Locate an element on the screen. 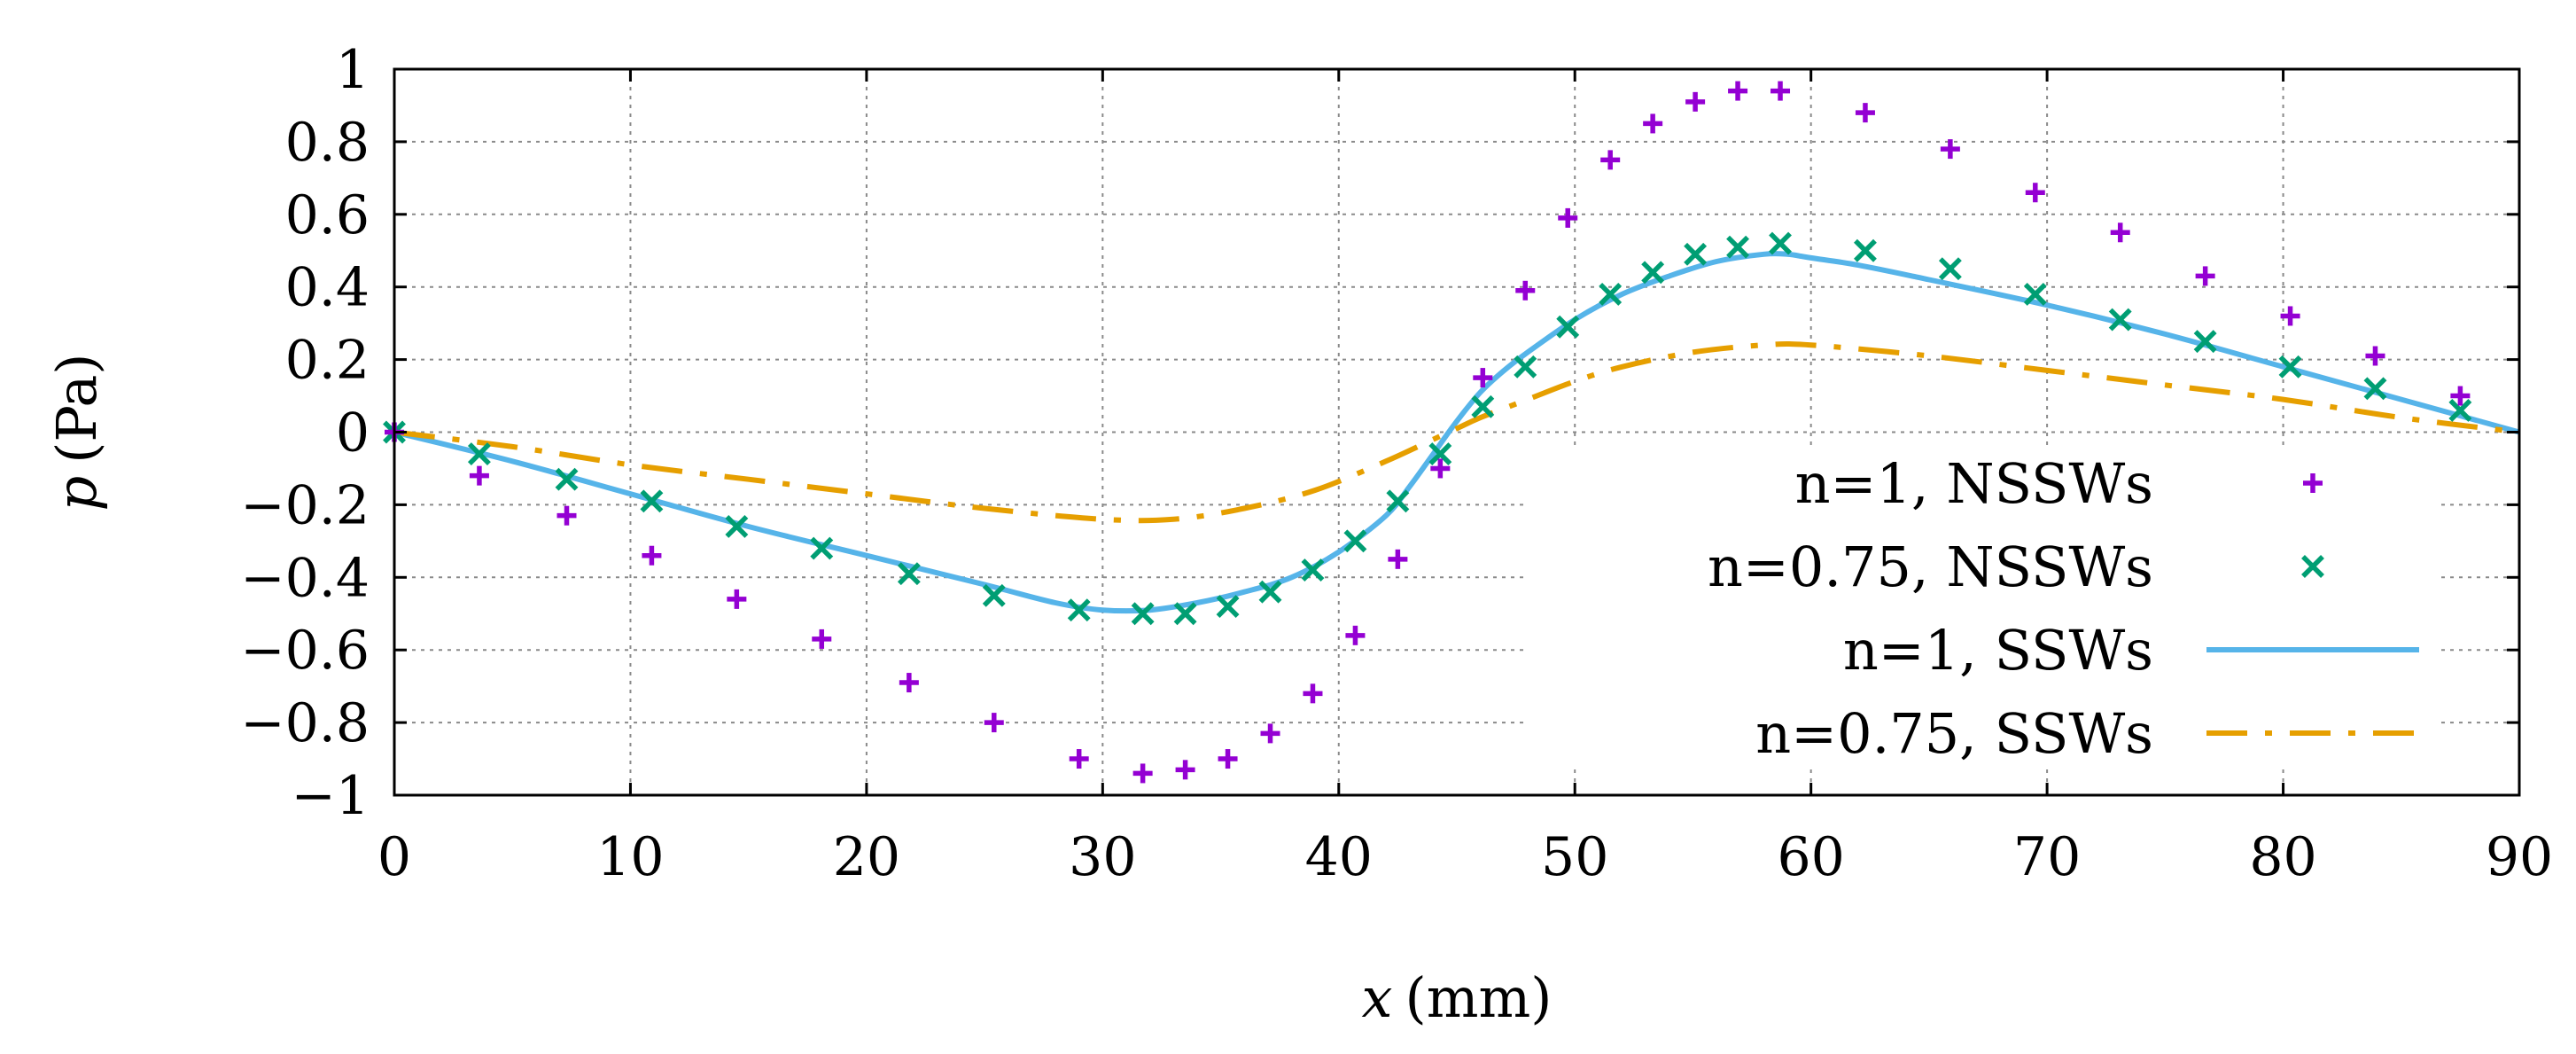 This screenshot has height=1054, width=2576. x-tick-label: 40 is located at coordinates (1339, 857).